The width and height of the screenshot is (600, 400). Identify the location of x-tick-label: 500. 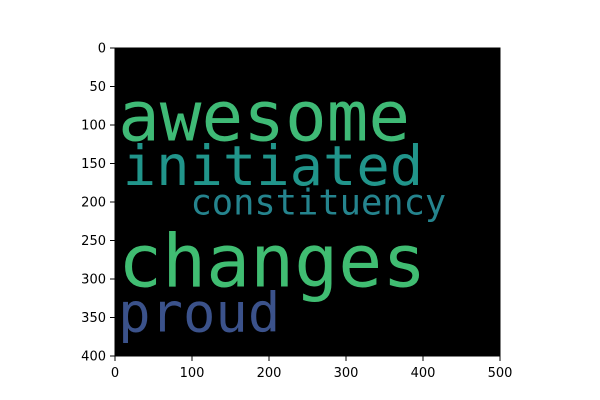
(500, 373).